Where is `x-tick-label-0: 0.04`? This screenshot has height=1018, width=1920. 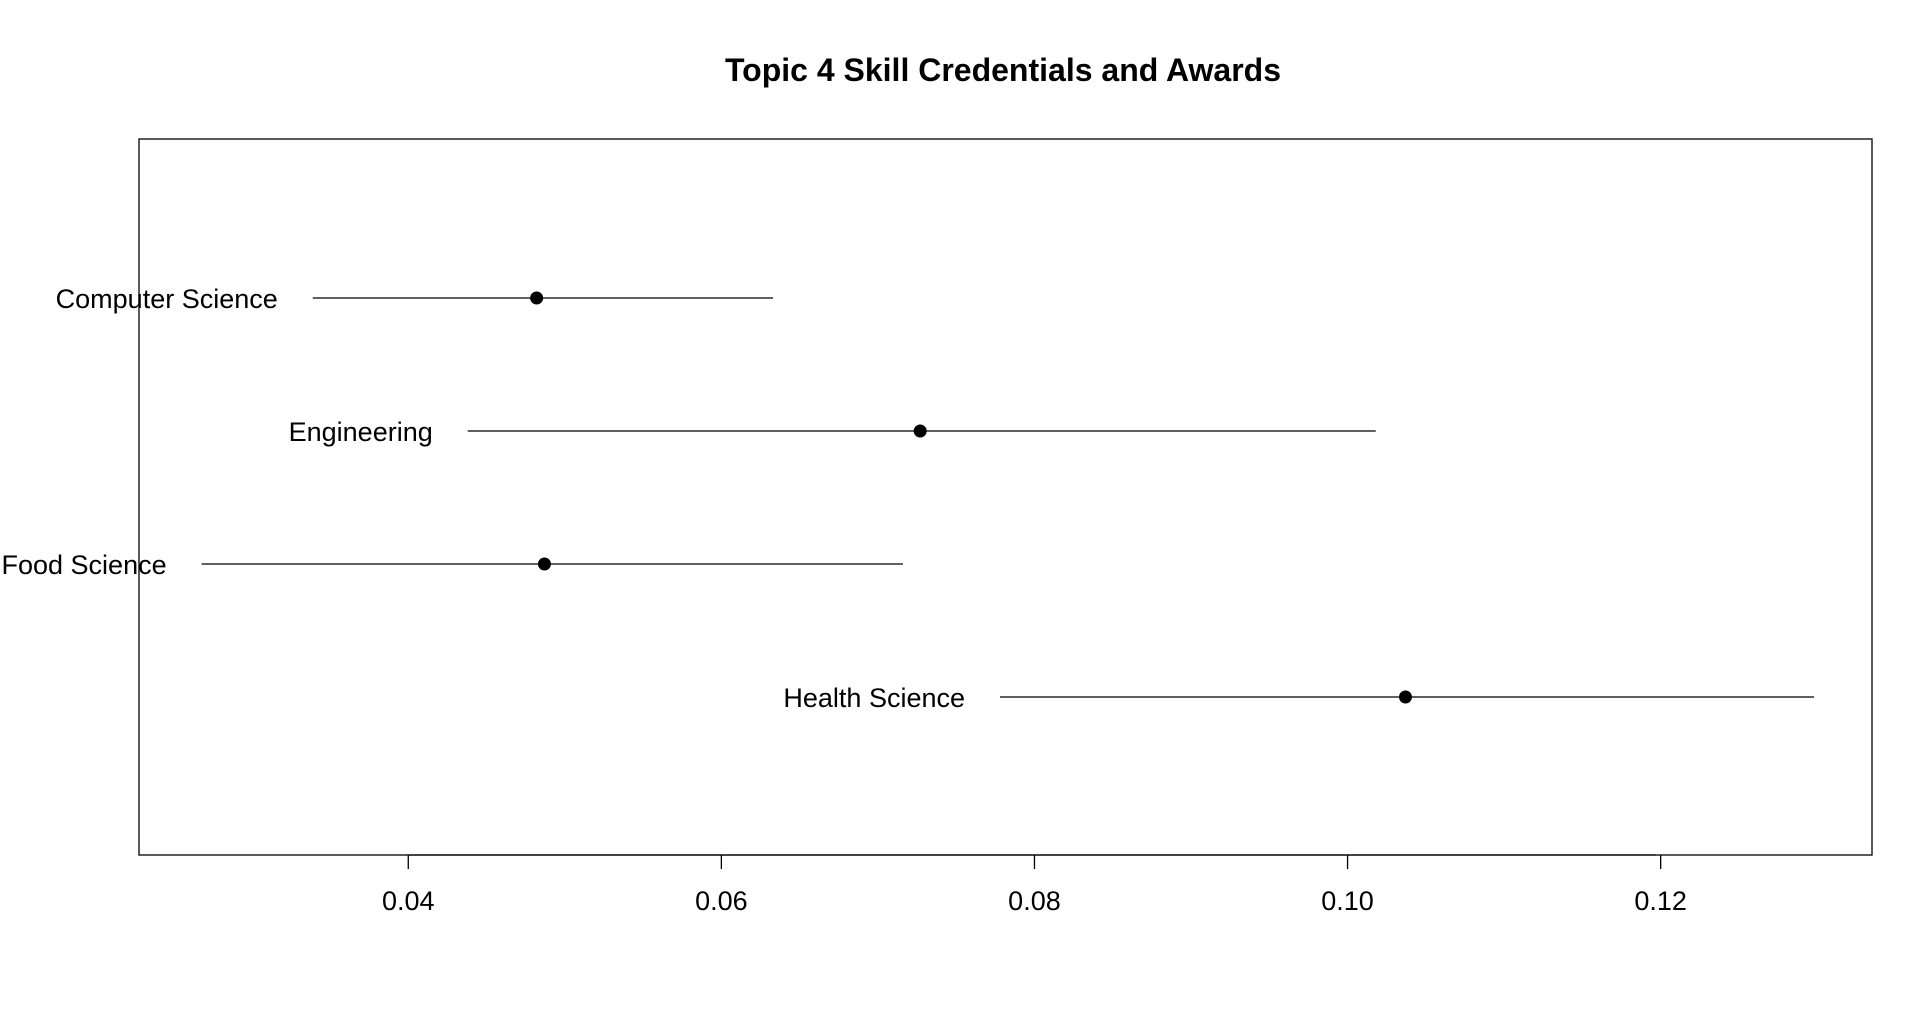
x-tick-label-0: 0.04 is located at coordinates (408, 901).